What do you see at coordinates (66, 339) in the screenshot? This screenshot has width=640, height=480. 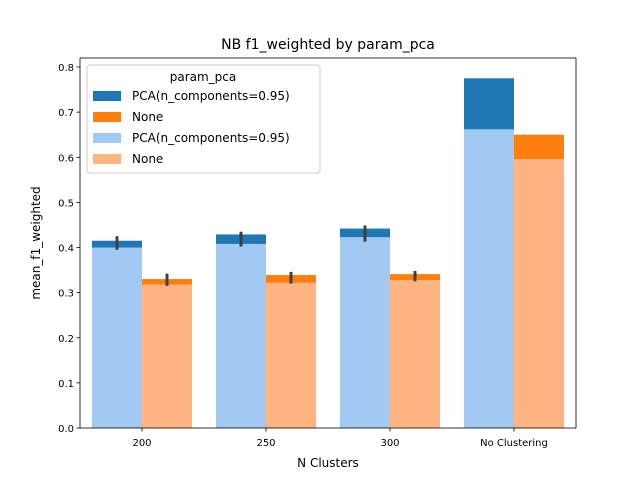 I see `y-tick-label: 0.2` at bounding box center [66, 339].